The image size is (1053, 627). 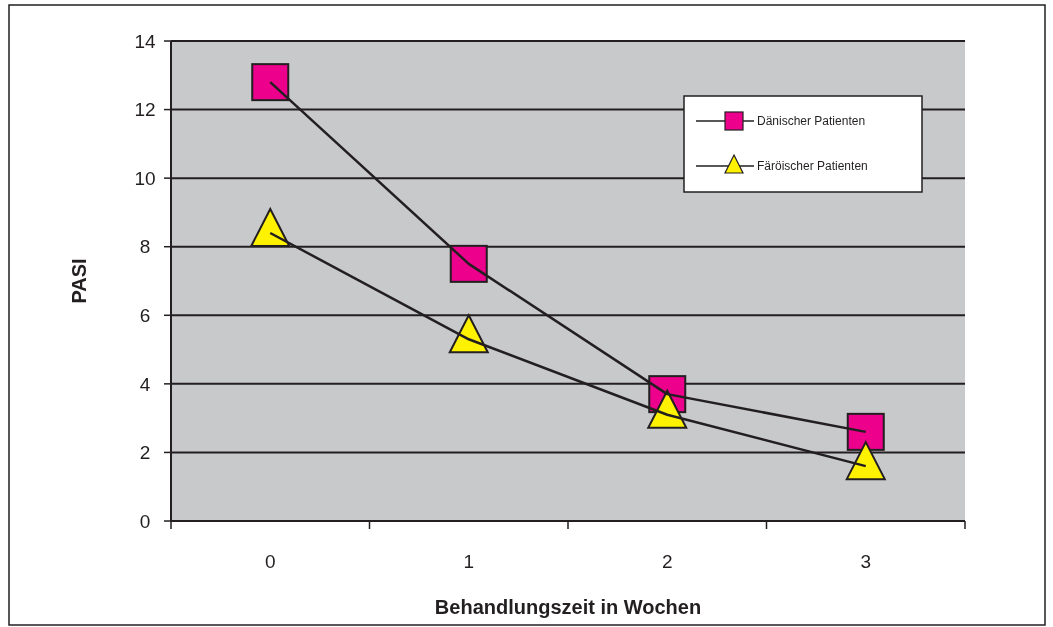 What do you see at coordinates (270, 561) in the screenshot?
I see `x-tick-label: 0` at bounding box center [270, 561].